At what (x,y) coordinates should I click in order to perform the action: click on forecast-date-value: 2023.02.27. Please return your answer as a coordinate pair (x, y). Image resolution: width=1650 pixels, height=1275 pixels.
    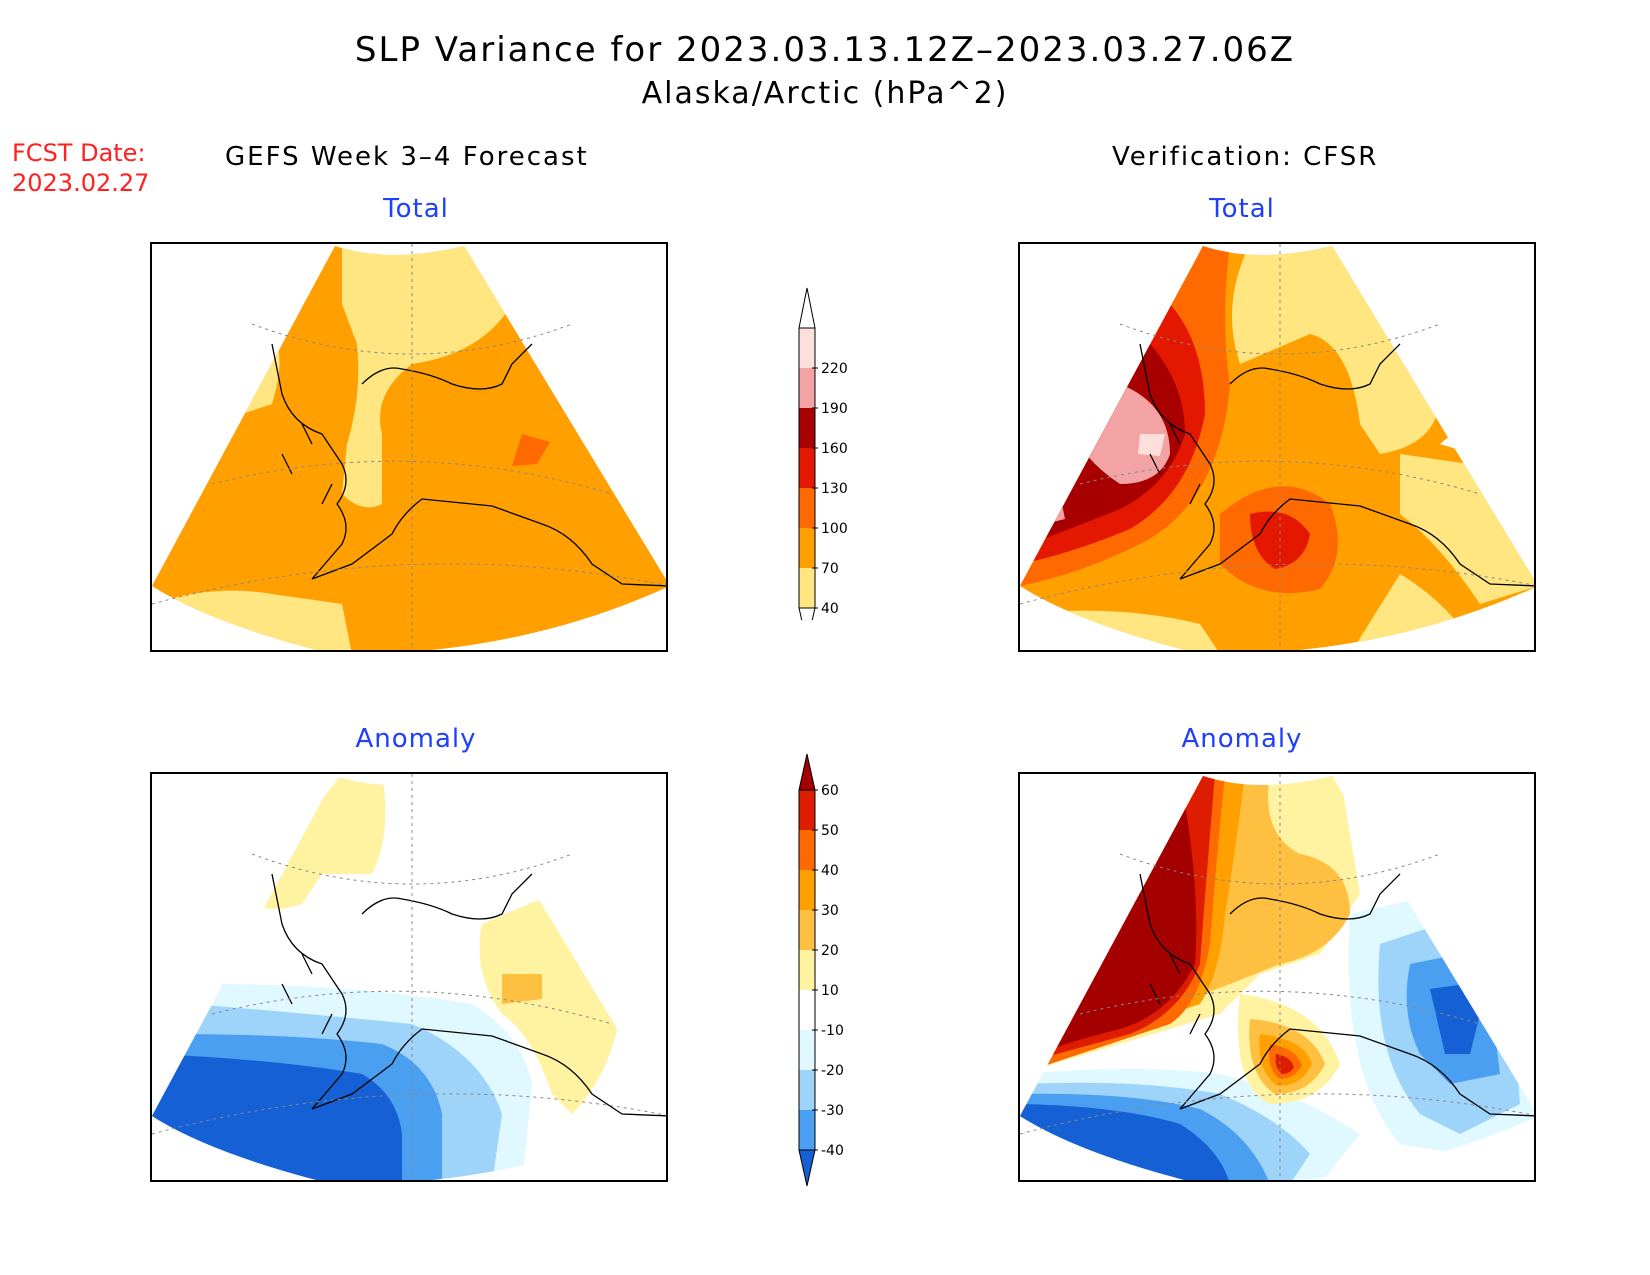
    Looking at the image, I should click on (81, 183).